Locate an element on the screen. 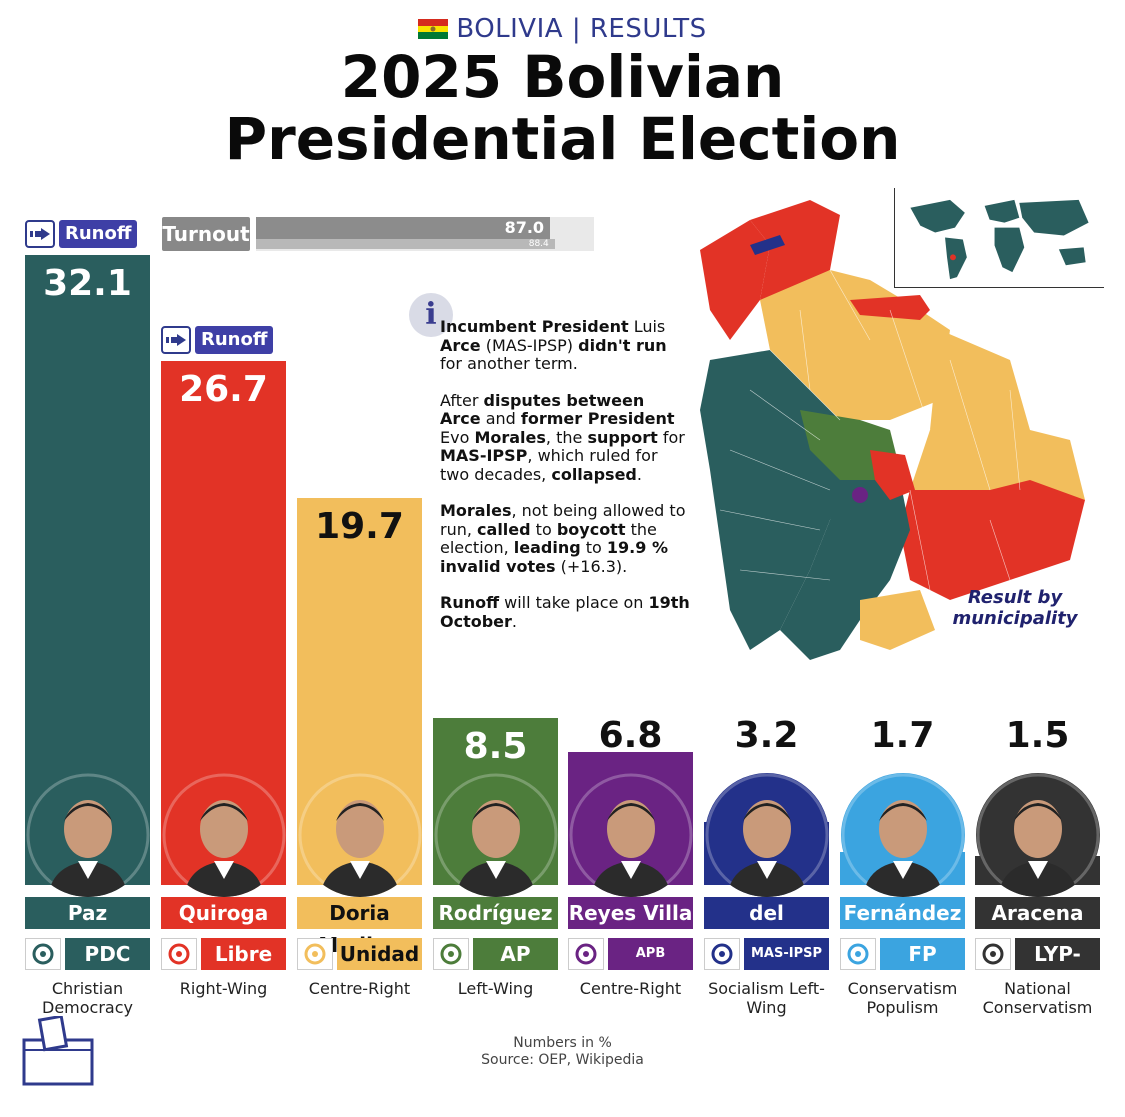  bar-value-label-7: 1.5 is located at coordinates (1037, 735).